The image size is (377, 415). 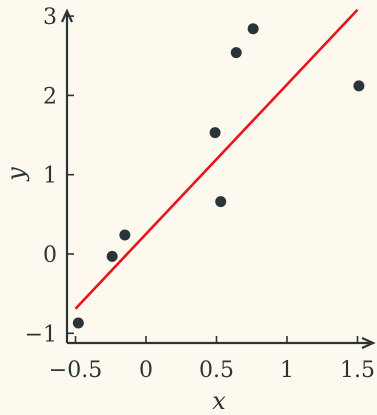 What do you see at coordinates (50, 17) in the screenshot?
I see `y-tick-label: 3` at bounding box center [50, 17].